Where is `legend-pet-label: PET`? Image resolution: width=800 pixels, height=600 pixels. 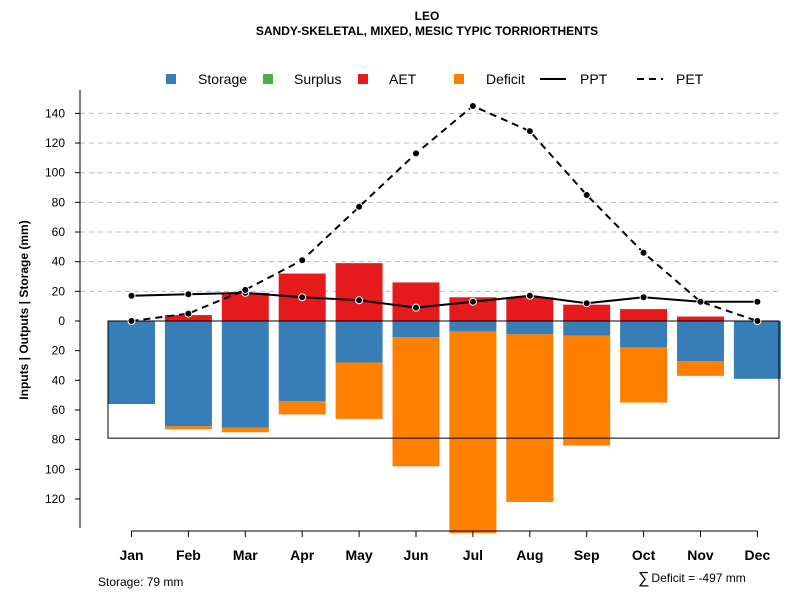 legend-pet-label: PET is located at coordinates (690, 79).